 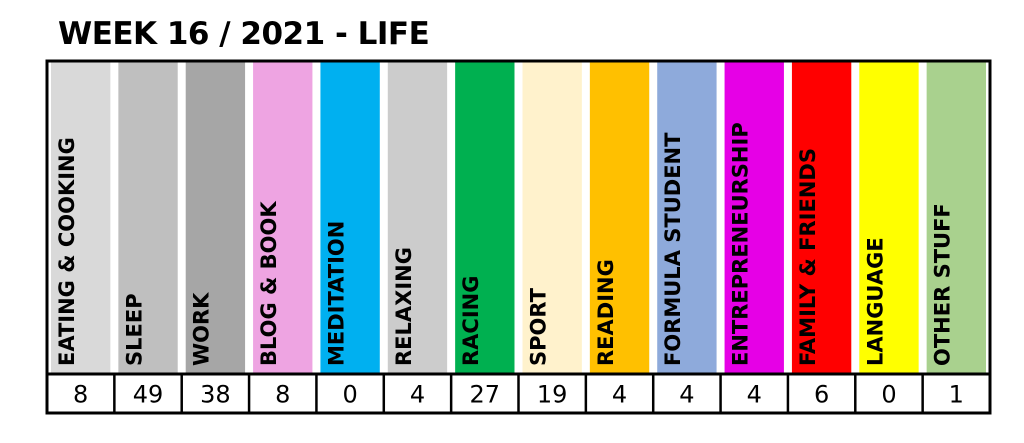 What do you see at coordinates (875, 301) in the screenshot?
I see `label-language: LANGUAGE` at bounding box center [875, 301].